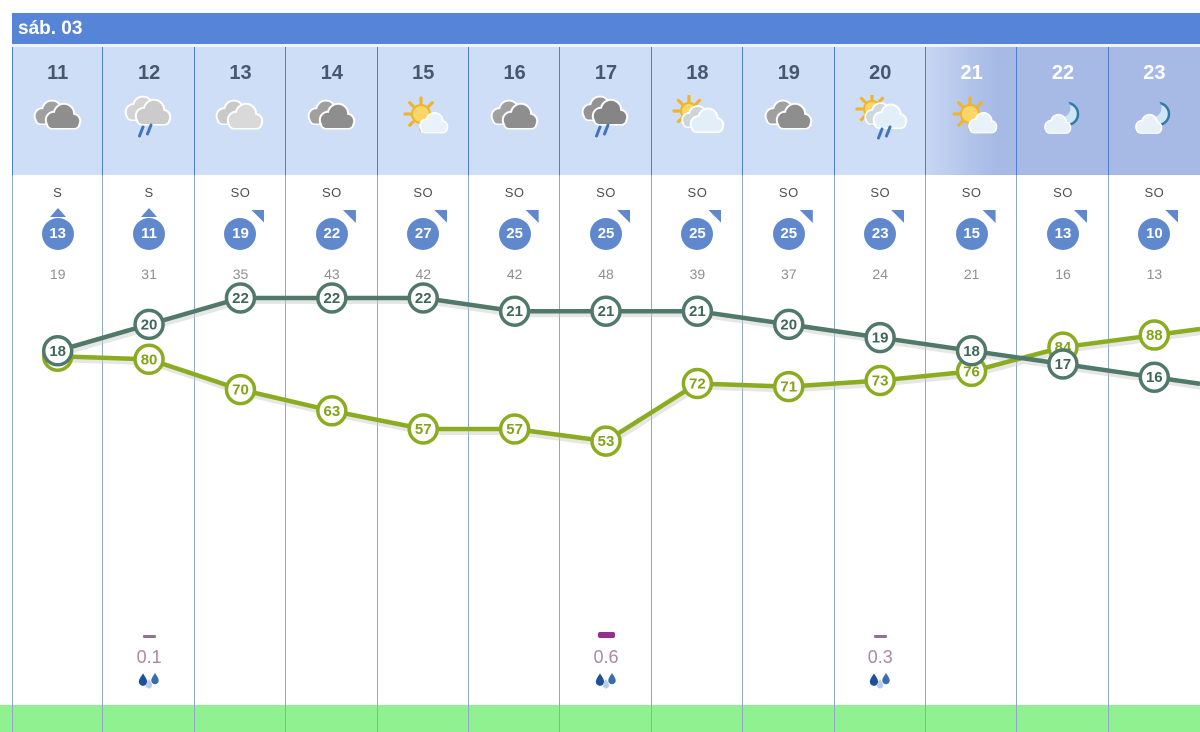 The width and height of the screenshot is (1200, 732). I want to click on sun-clouds-rain-icon, so click(881, 116).